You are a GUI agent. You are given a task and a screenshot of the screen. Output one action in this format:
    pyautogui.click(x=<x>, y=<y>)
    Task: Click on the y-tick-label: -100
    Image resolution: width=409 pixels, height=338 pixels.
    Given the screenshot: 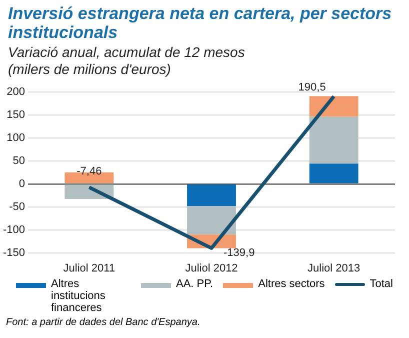 What is the action you would take?
    pyautogui.click(x=14, y=230)
    